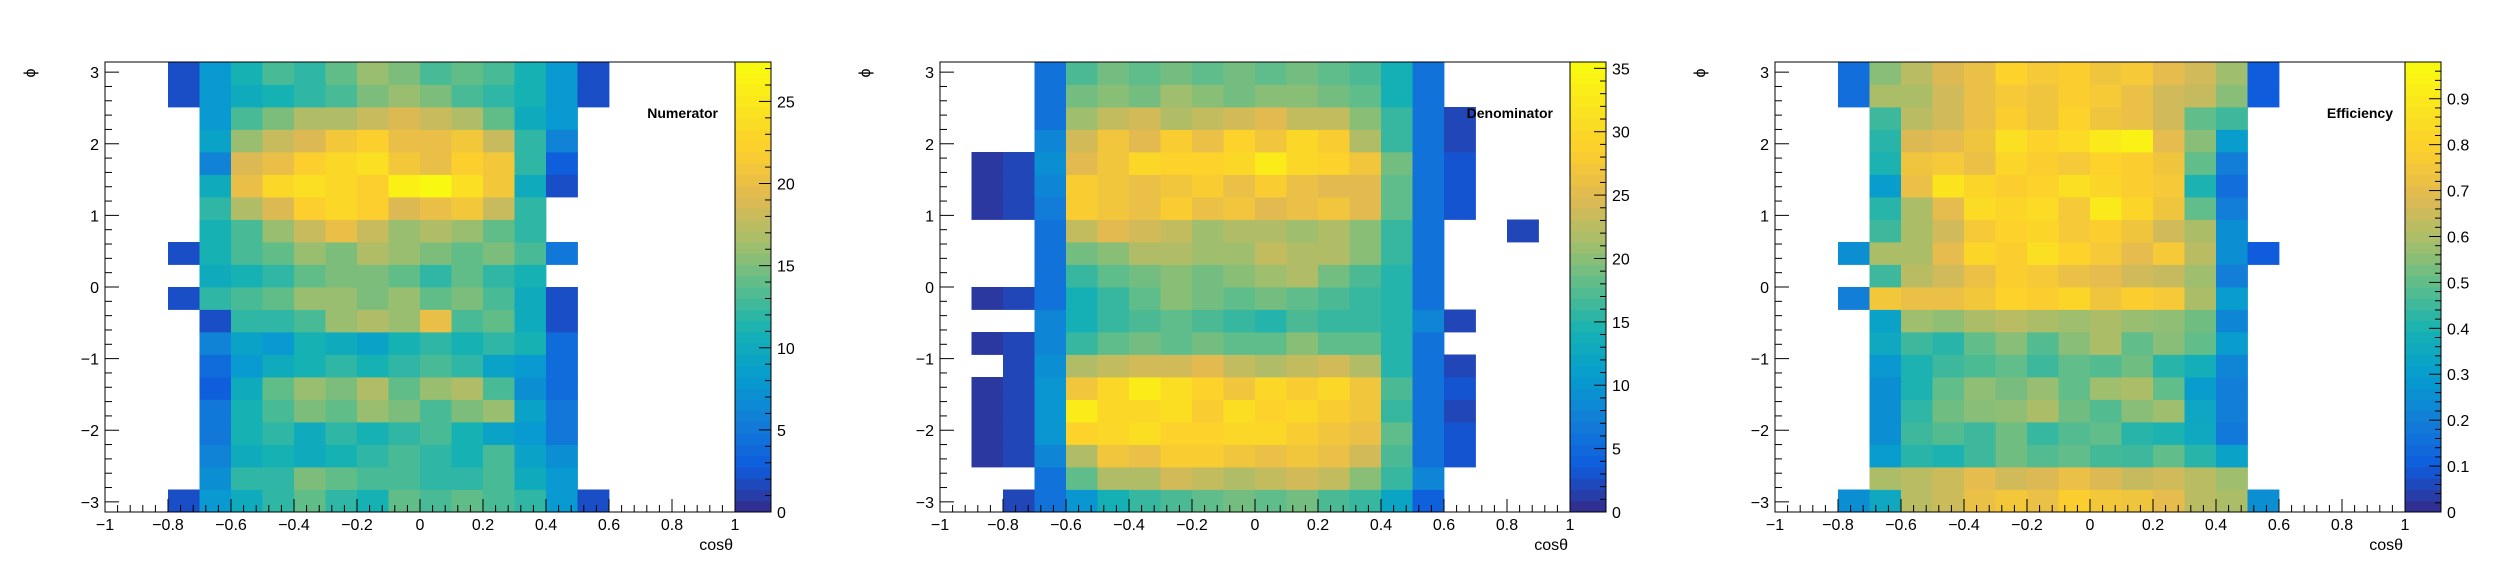 This screenshot has height=572, width=2496. What do you see at coordinates (1599, 291) in the screenshot?
I see `color-scale: 0 5 10 15 20 25 30 35` at bounding box center [1599, 291].